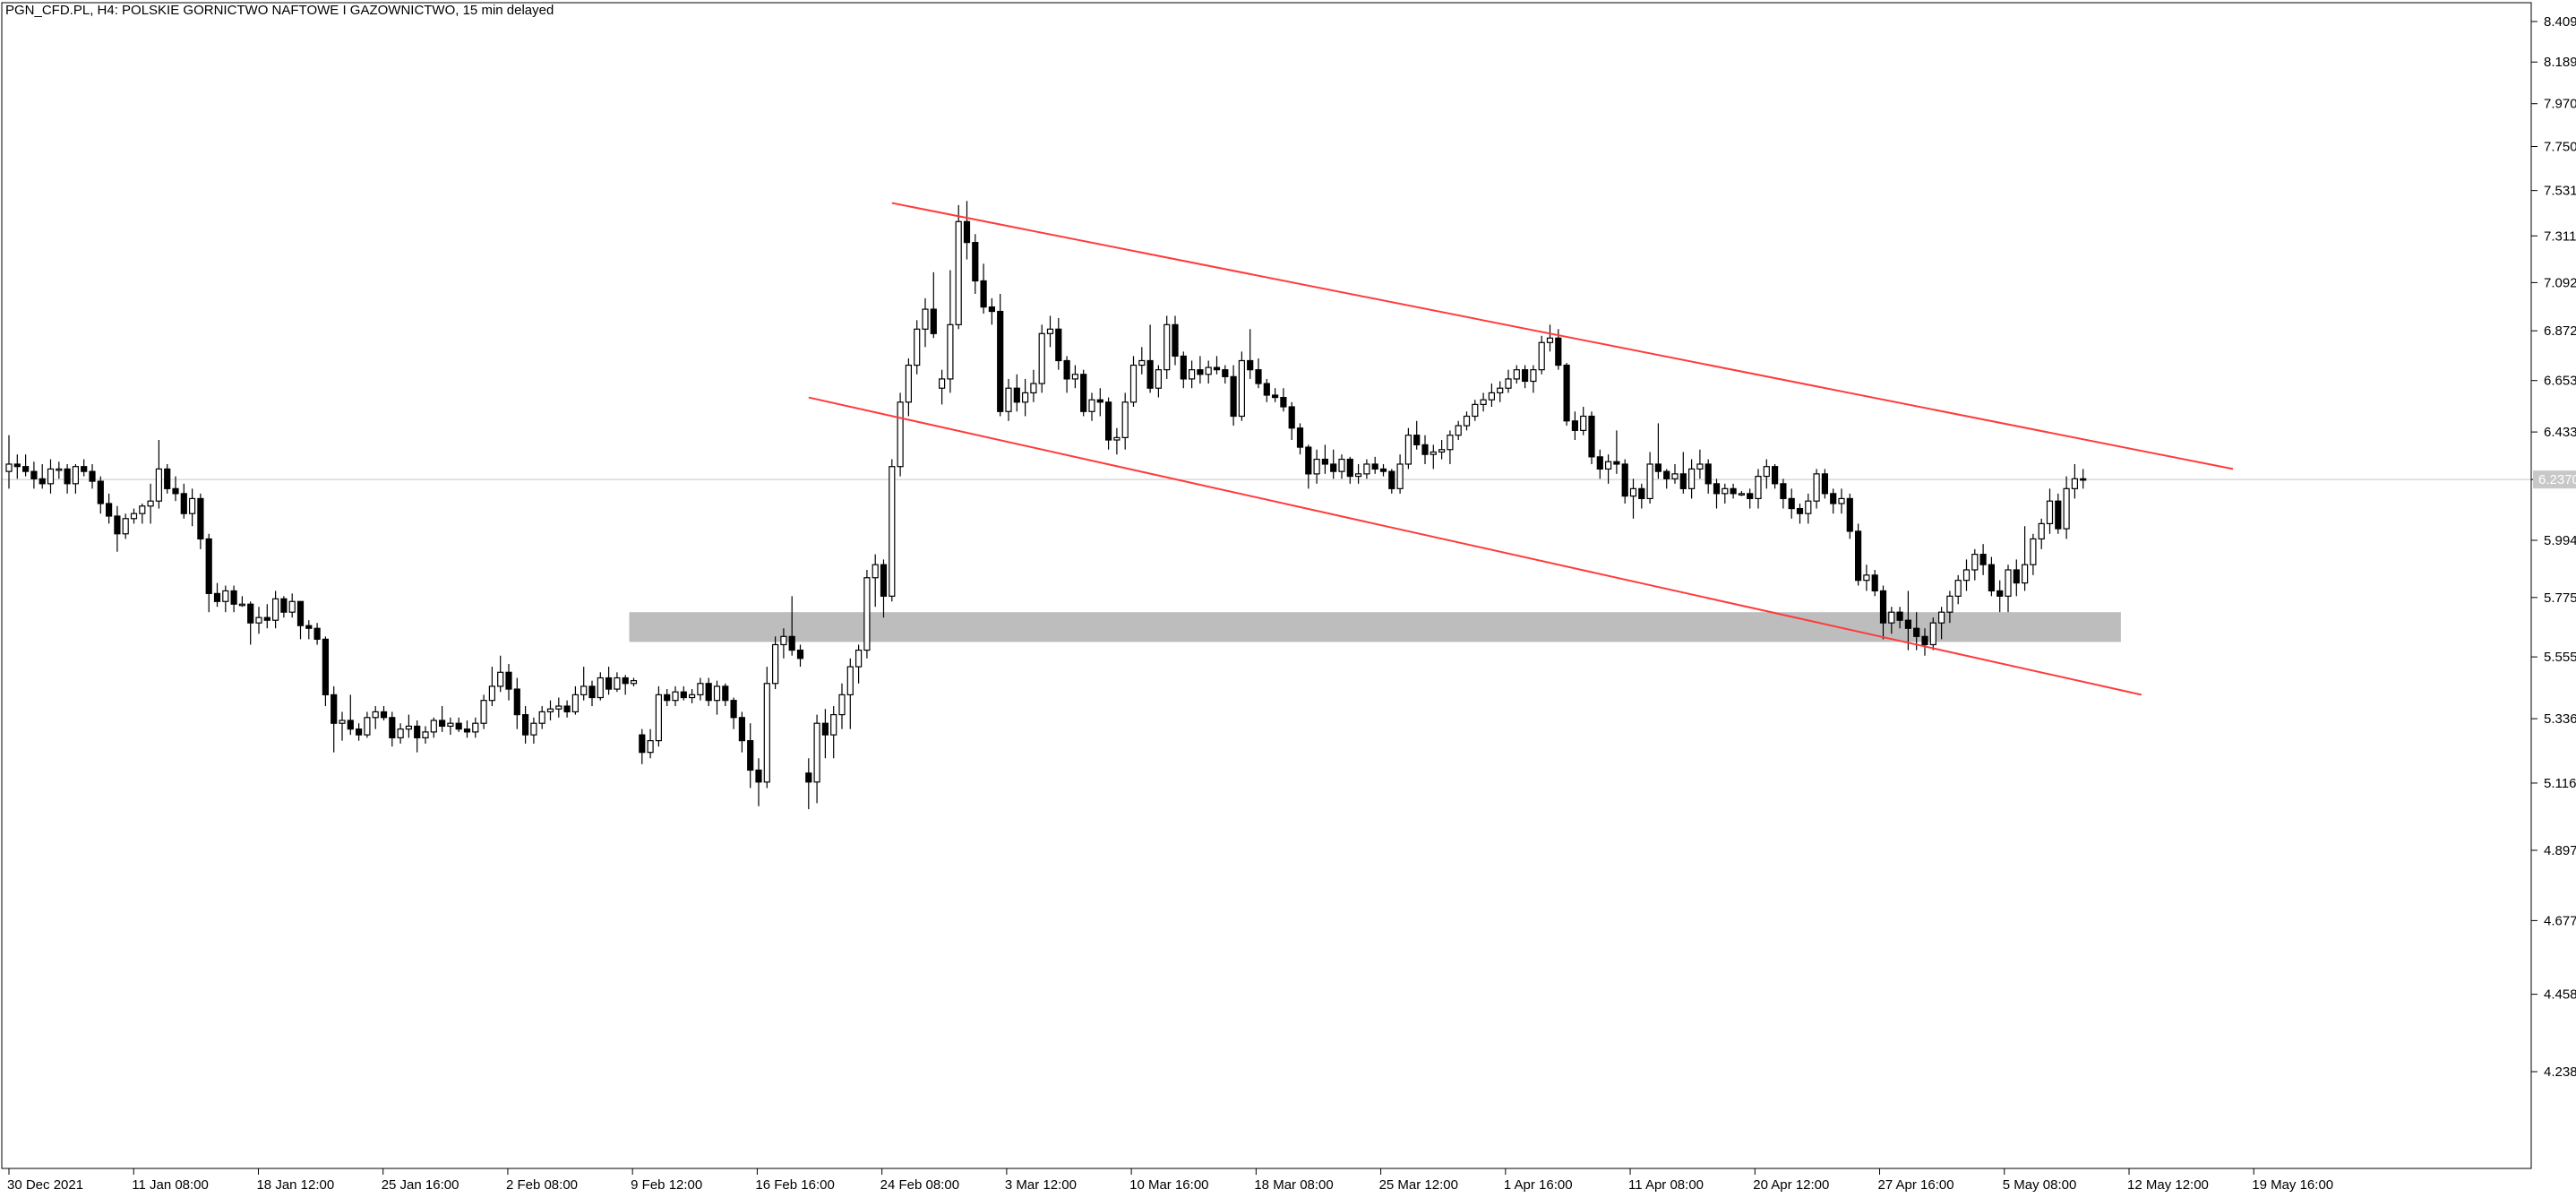  What do you see at coordinates (1418, 1185) in the screenshot?
I see `x-tick-label: 25 Mar 12:00` at bounding box center [1418, 1185].